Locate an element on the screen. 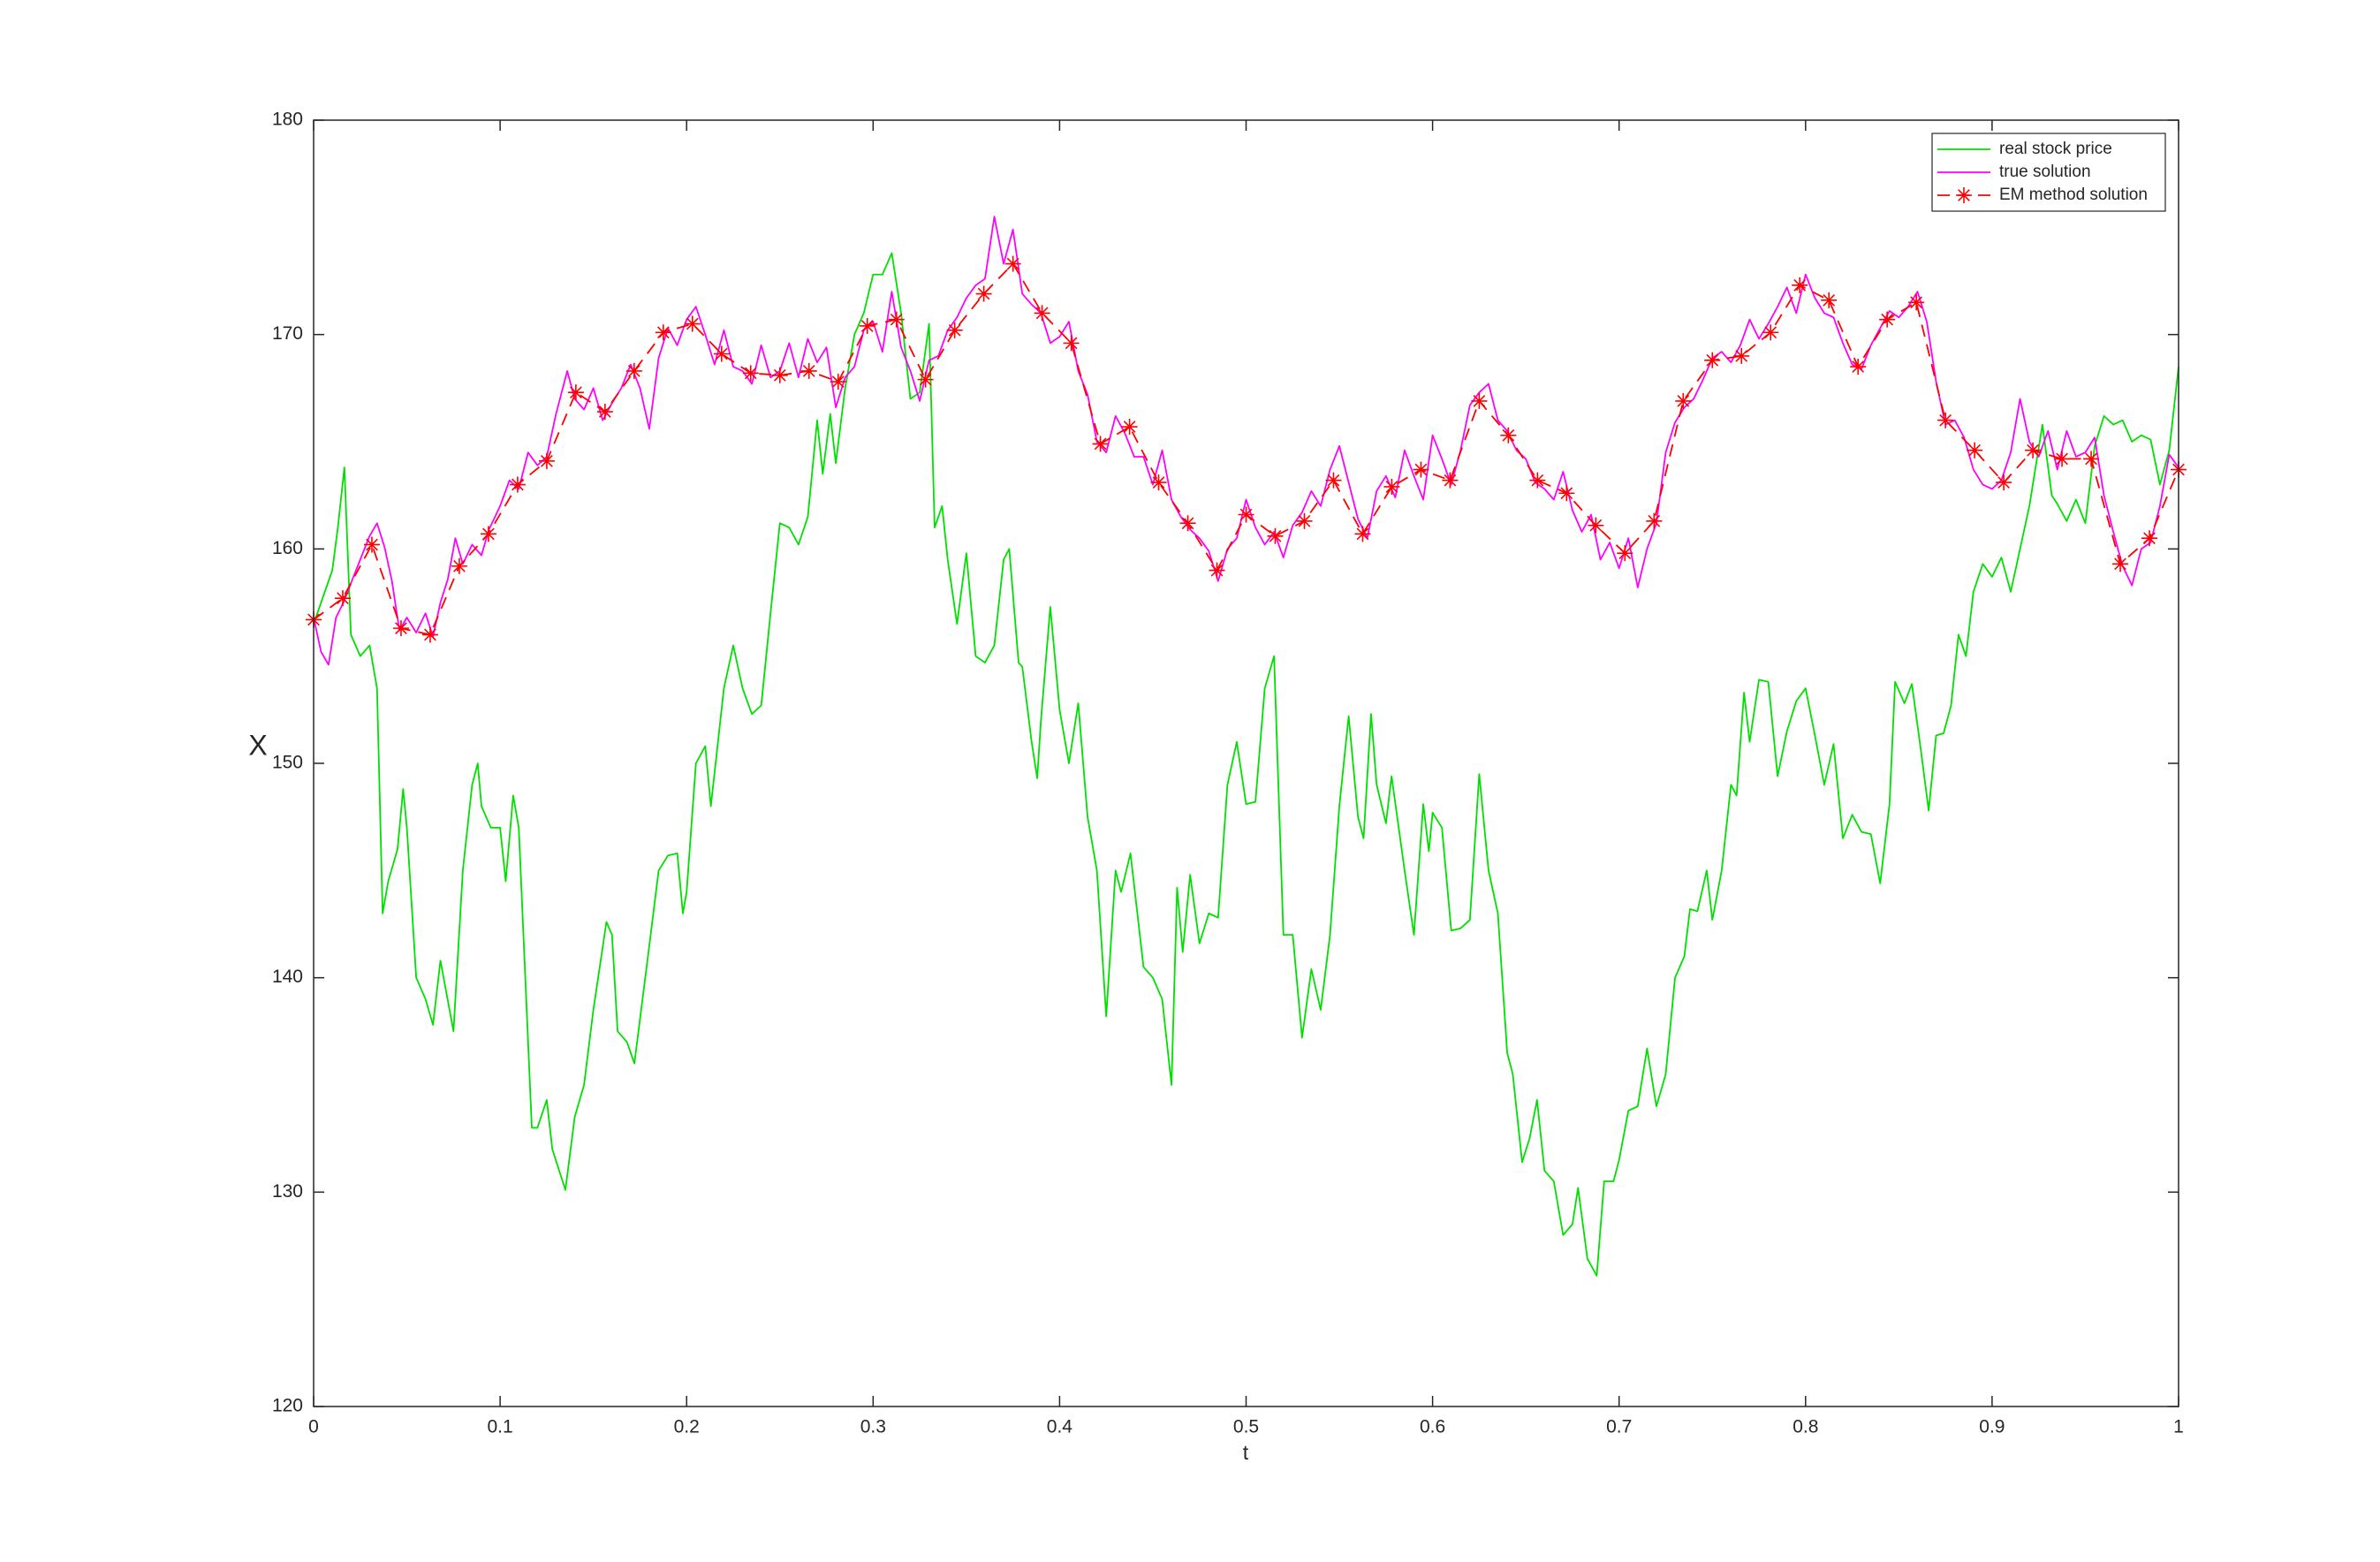 Image resolution: width=2380 pixels, height=1562 pixels. legend-marker is located at coordinates (1964, 195).